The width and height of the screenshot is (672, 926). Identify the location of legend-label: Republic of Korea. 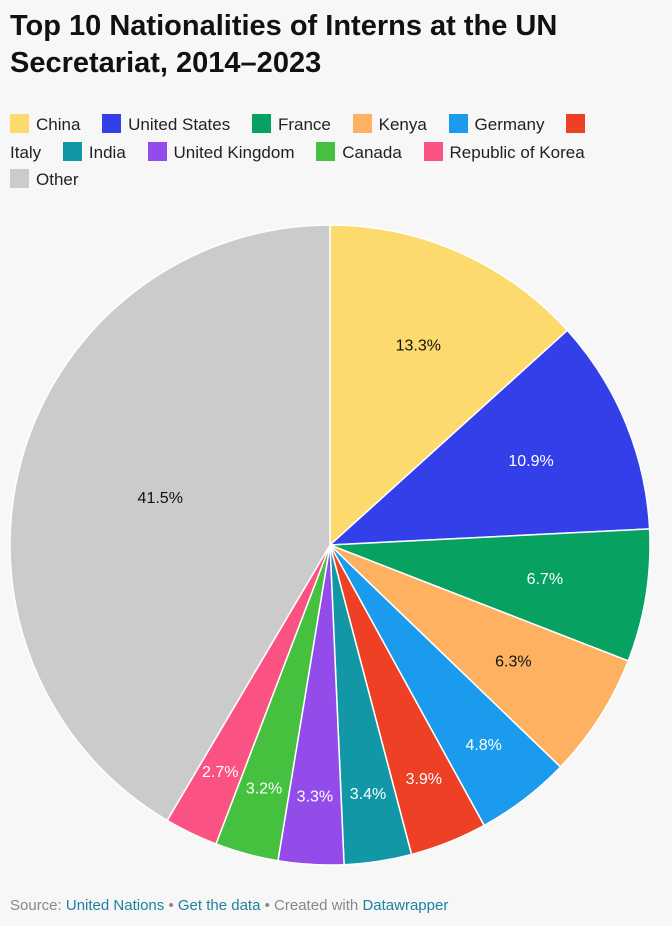
(517, 152).